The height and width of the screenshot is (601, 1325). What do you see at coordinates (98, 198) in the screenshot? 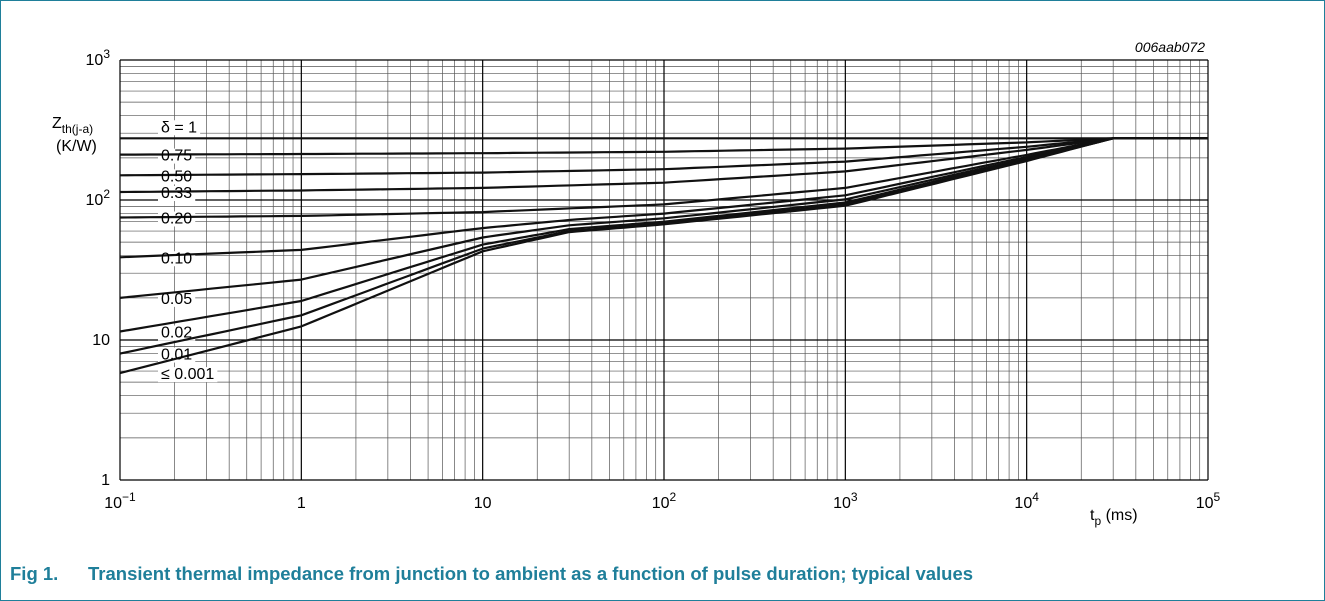
I see `y-tick-label: 10²` at bounding box center [98, 198].